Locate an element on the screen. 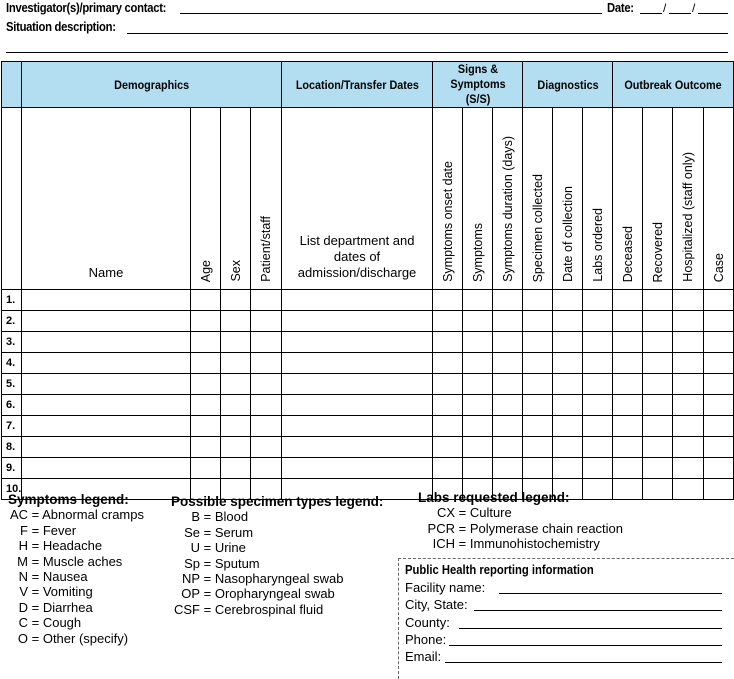 This screenshot has height=679, width=734. date-year-field is located at coordinates (713, 13).